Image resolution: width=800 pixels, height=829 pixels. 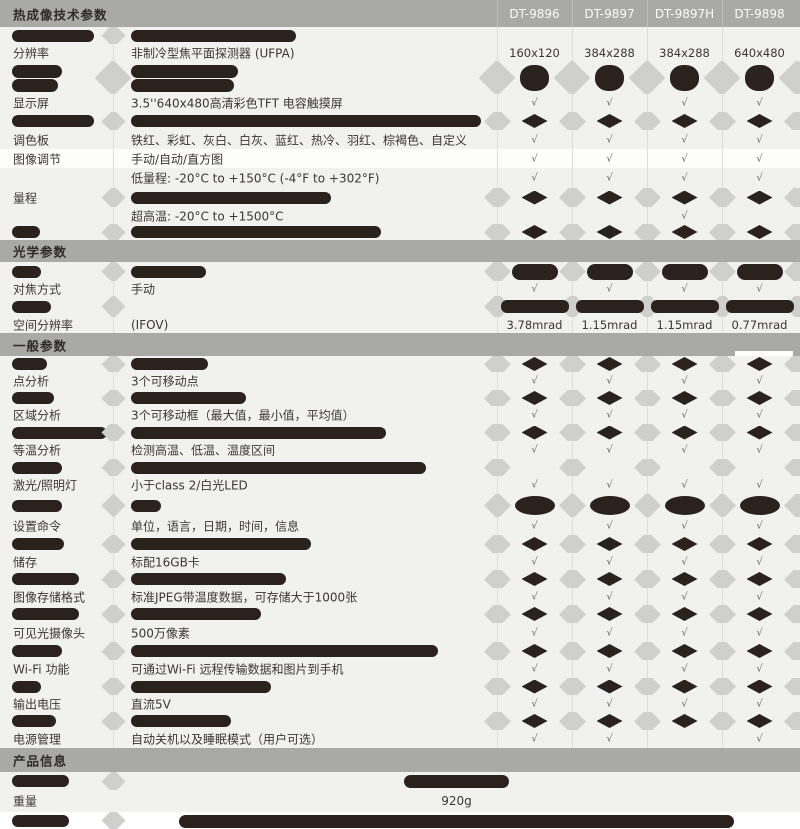 What do you see at coordinates (609, 52) in the screenshot?
I see `spec-value: 384x288` at bounding box center [609, 52].